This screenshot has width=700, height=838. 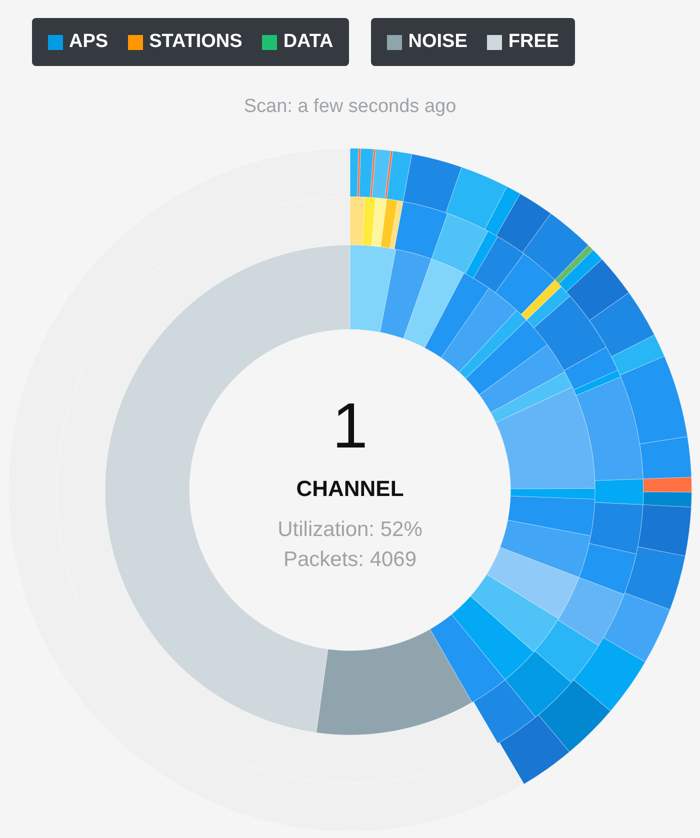 I want to click on text: NOISE, so click(x=438, y=42).